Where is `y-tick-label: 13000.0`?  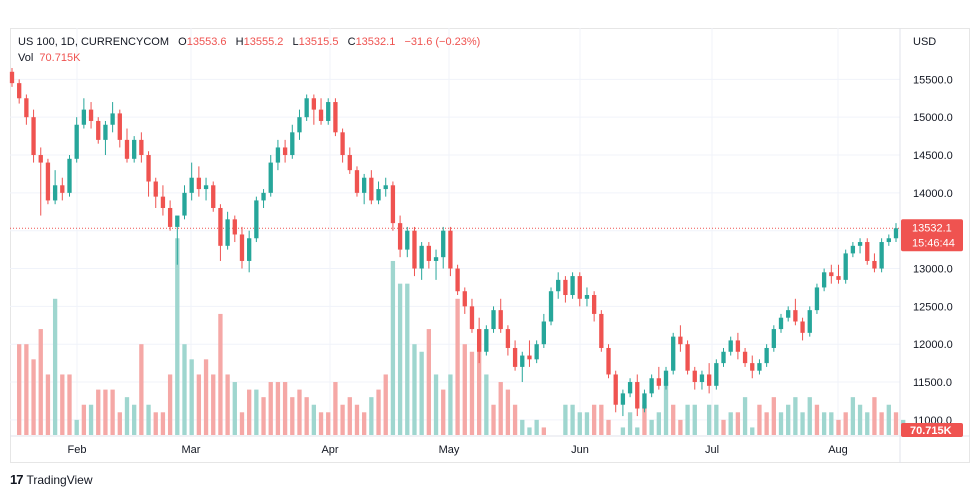 y-tick-label: 13000.0 is located at coordinates (933, 270).